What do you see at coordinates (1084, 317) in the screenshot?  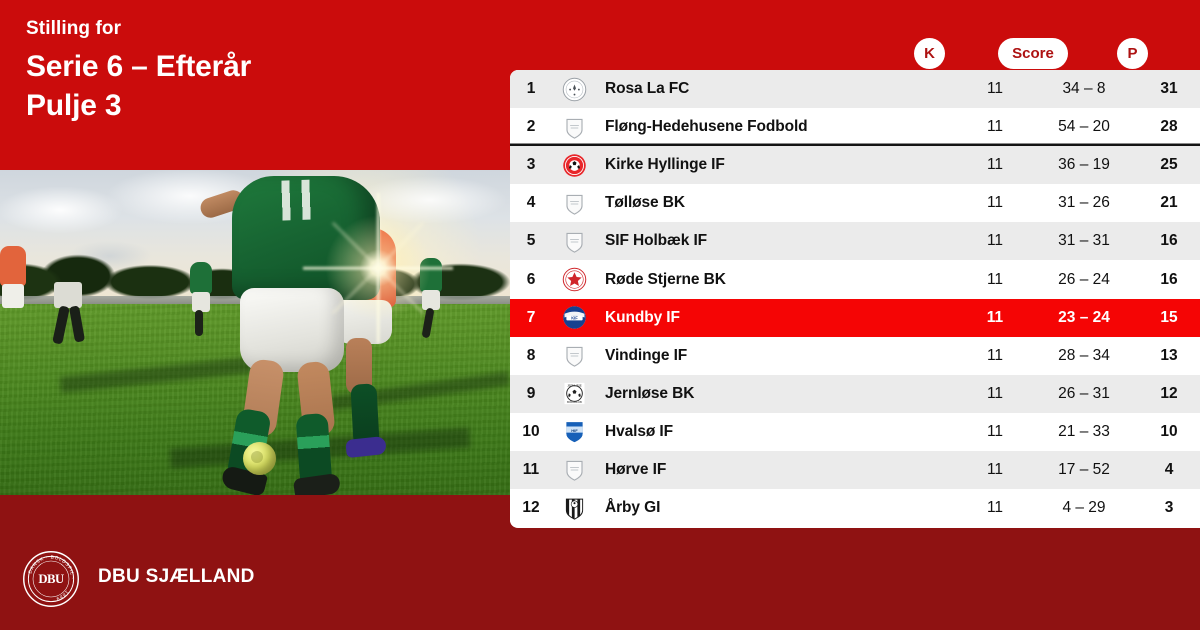 I see `cell-goal-score: 23 – 24` at bounding box center [1084, 317].